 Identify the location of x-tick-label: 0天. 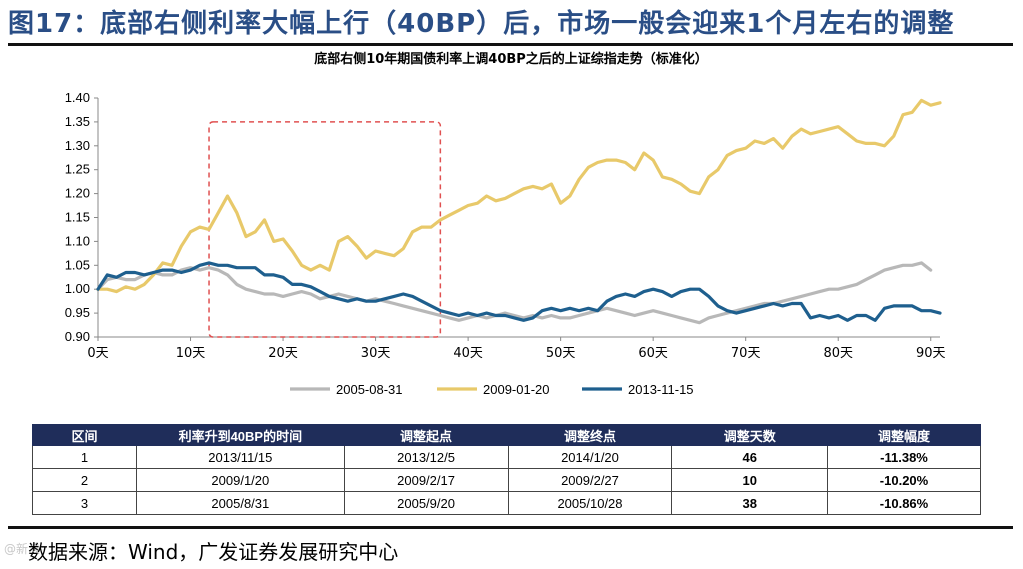
(97, 353).